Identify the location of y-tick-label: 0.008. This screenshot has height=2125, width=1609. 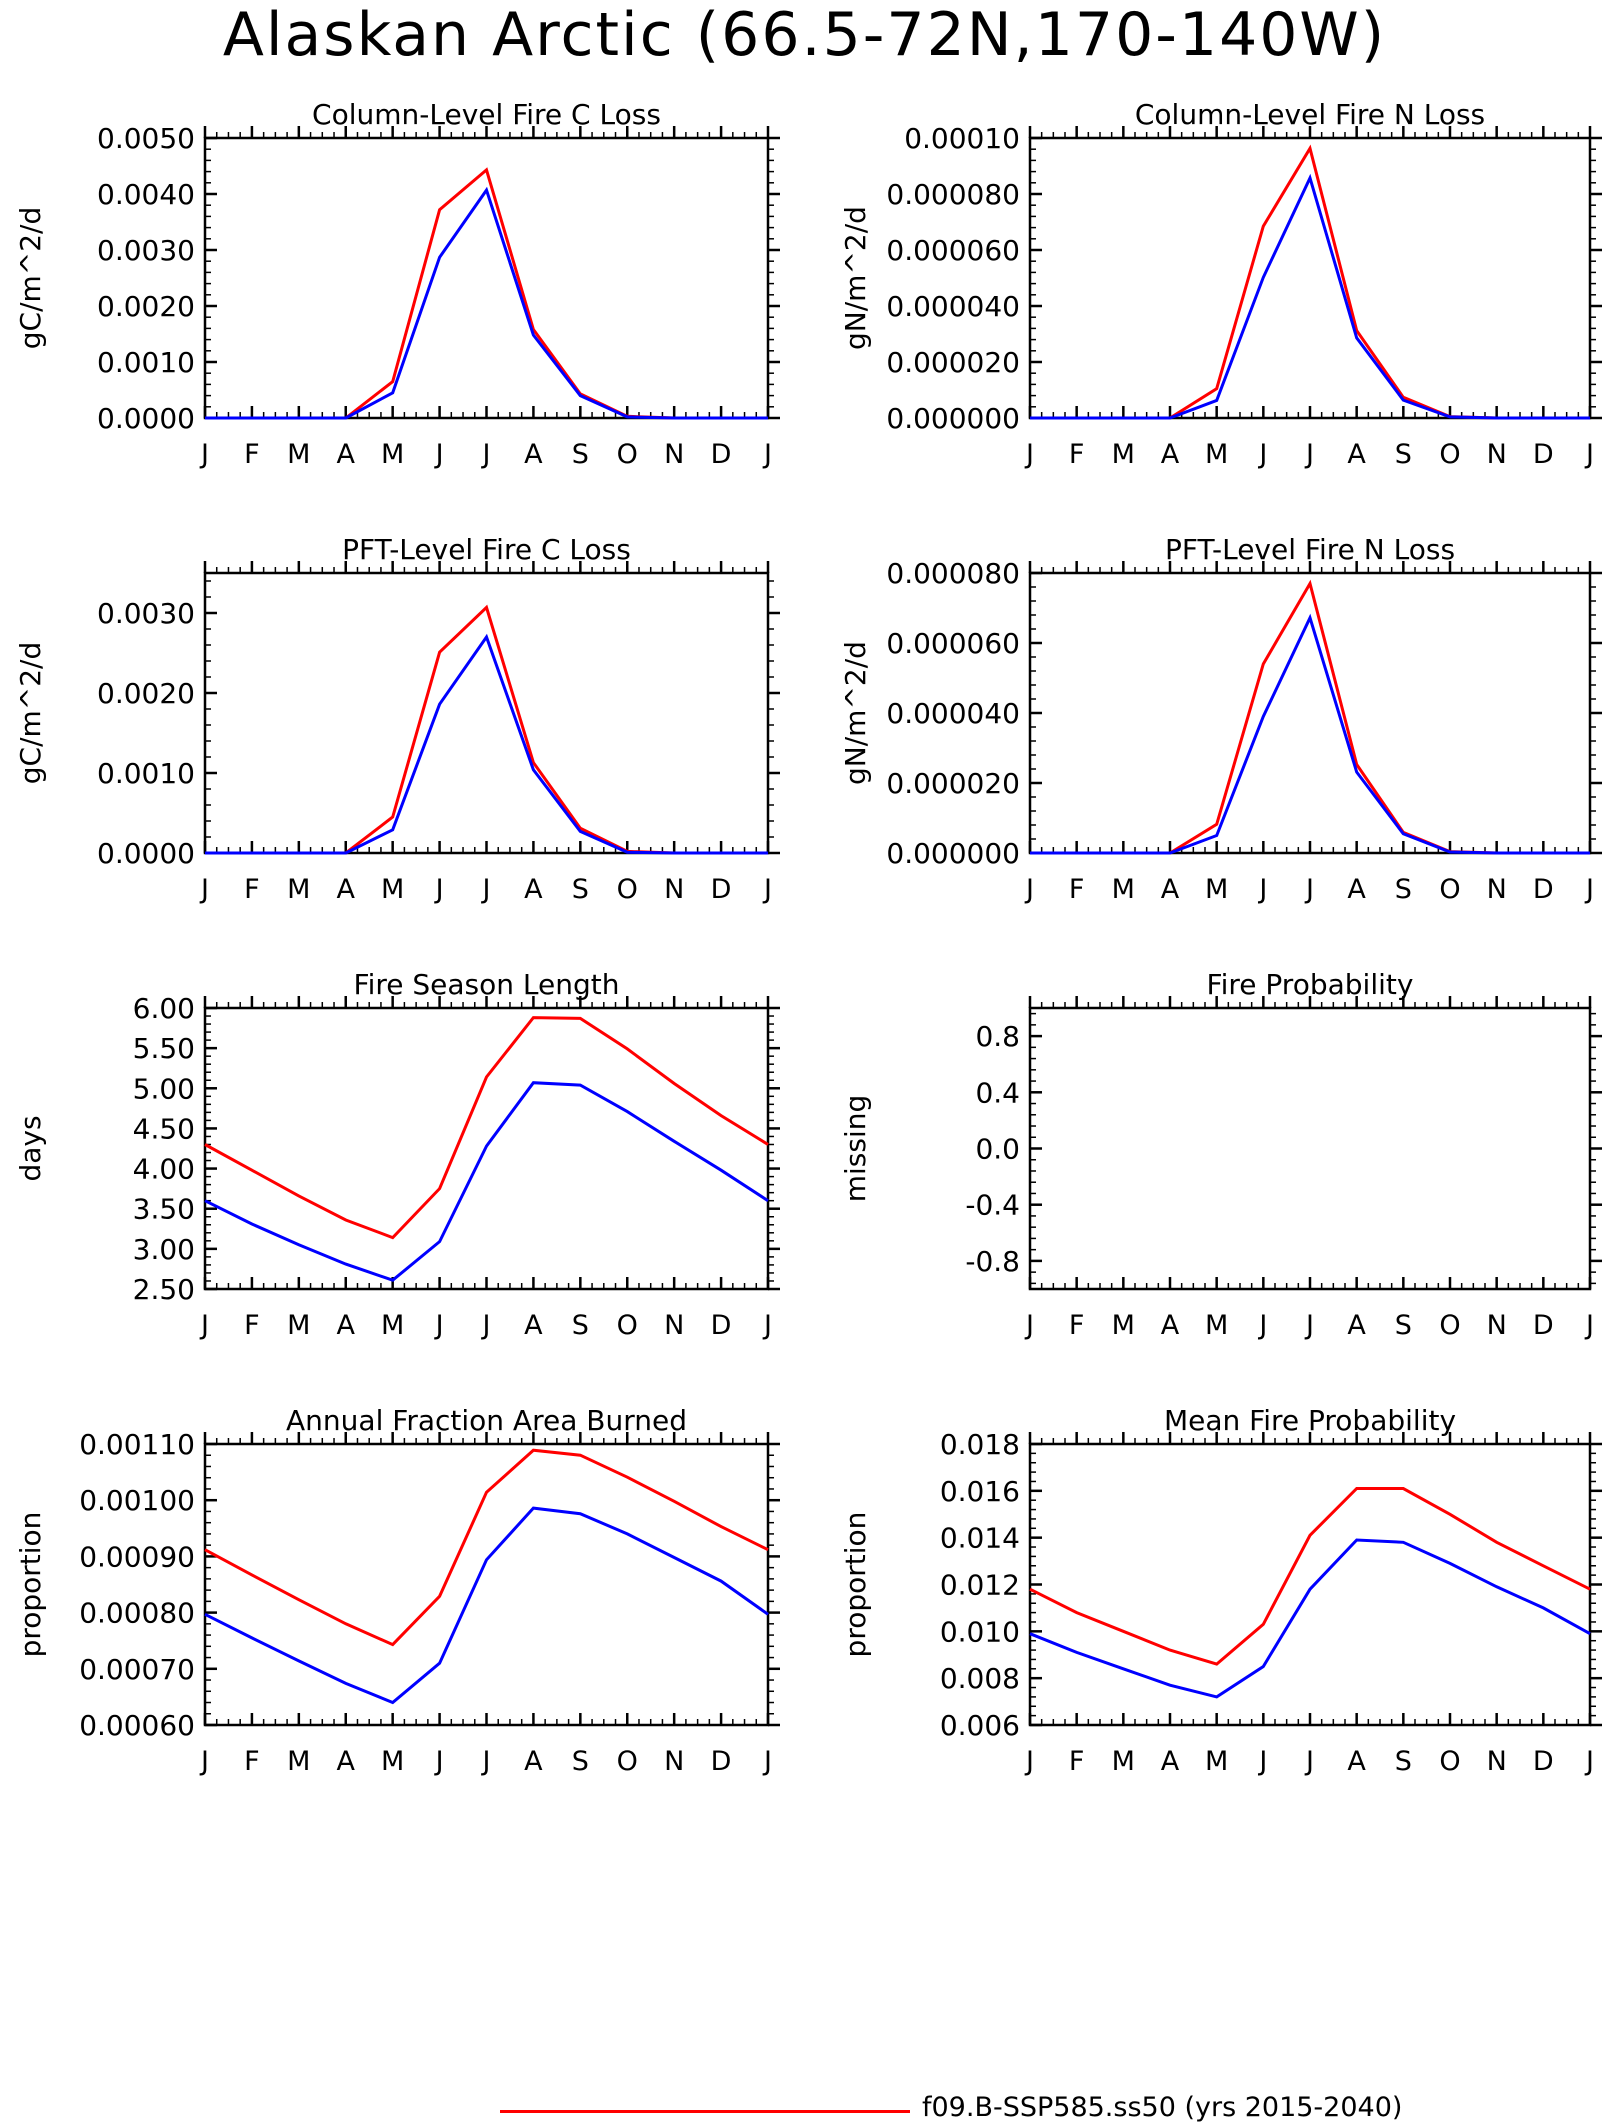
(980, 1678).